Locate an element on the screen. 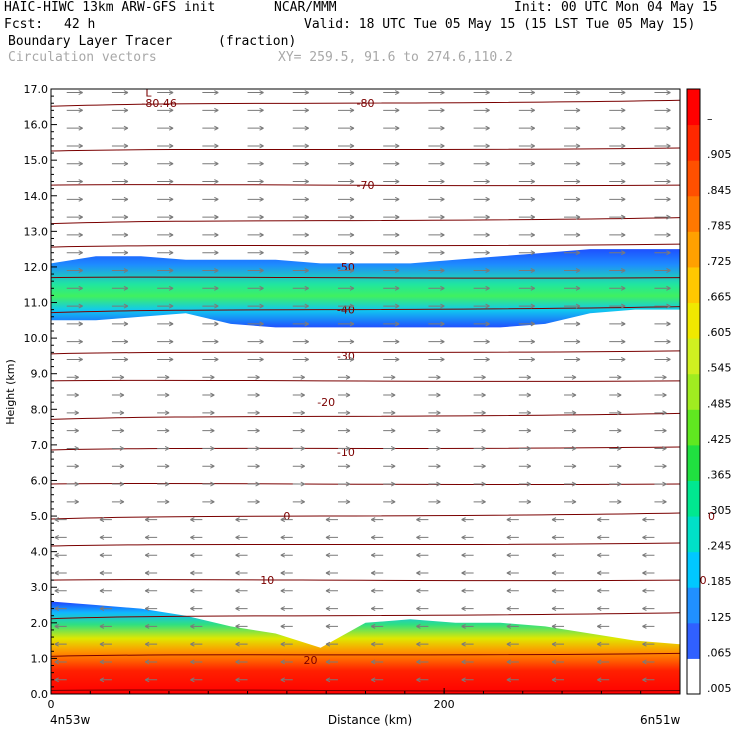 Image resolution: width=740 pixels, height=740 pixels. vector-field-name: Circulation vectors is located at coordinates (82, 57).